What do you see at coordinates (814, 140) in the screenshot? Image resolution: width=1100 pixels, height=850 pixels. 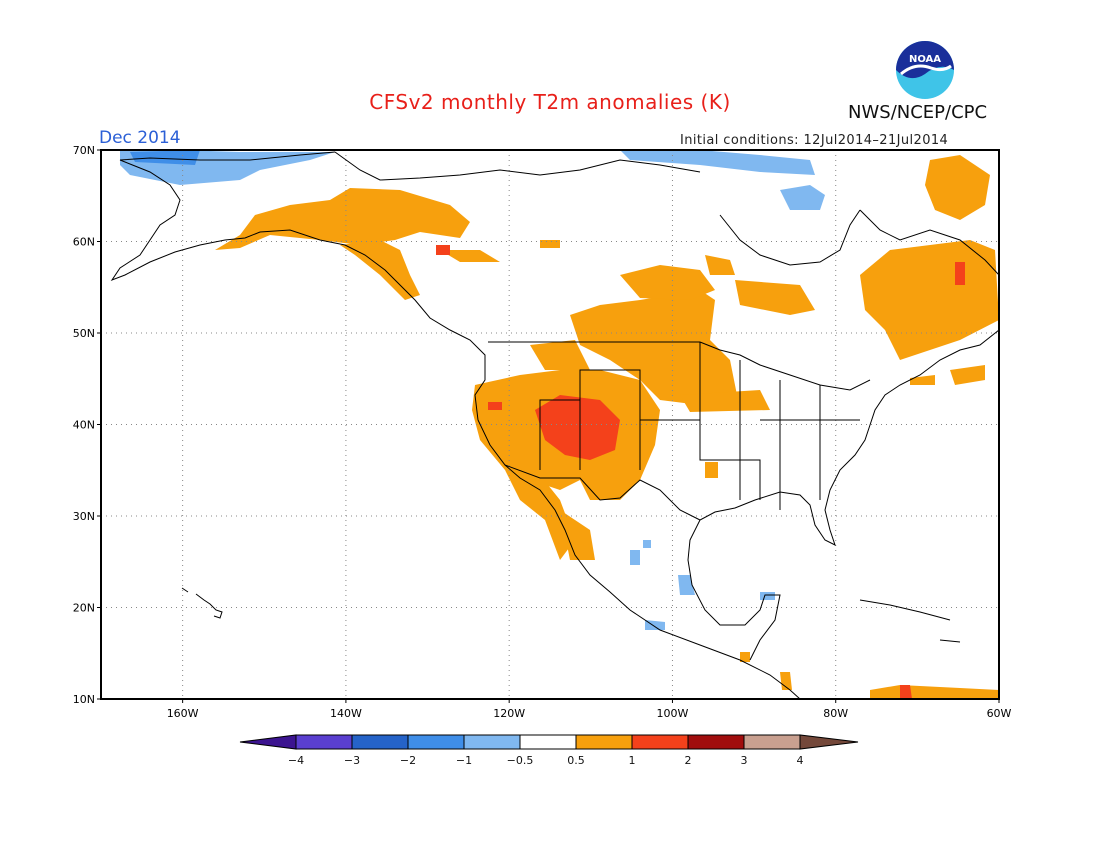 I see `initial-conditions: Initial conditions: 12Jul2014–21Jul2014` at bounding box center [814, 140].